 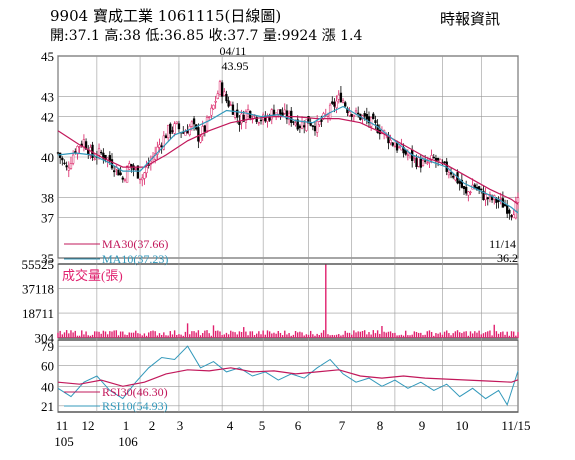 I want to click on month-label: 1, so click(x=126, y=425).